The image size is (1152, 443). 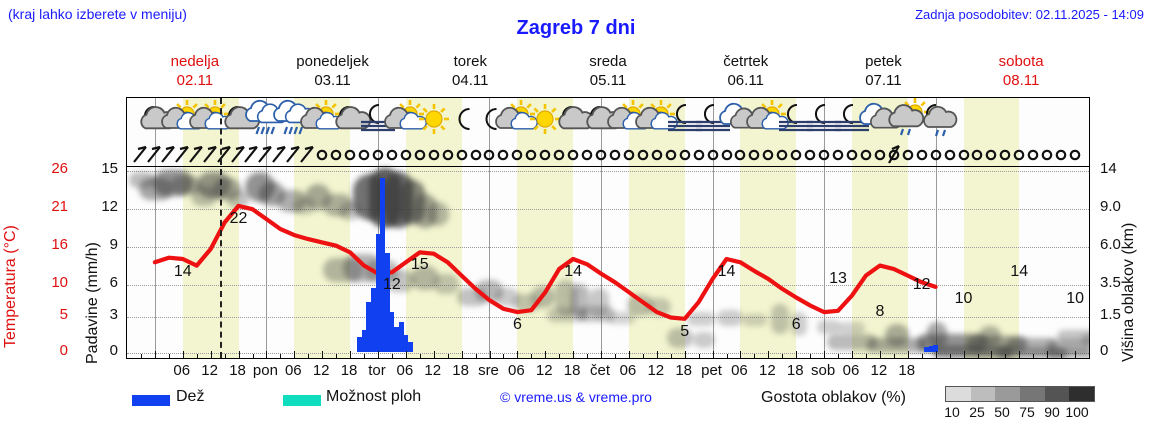 I want to click on day-name: ponedeljek, so click(x=332, y=61).